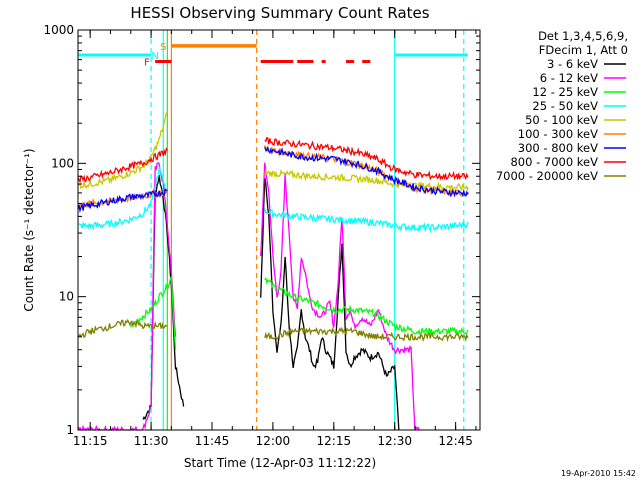 This screenshot has height=480, width=640. I want to click on y-tick-label: 100, so click(62, 163).